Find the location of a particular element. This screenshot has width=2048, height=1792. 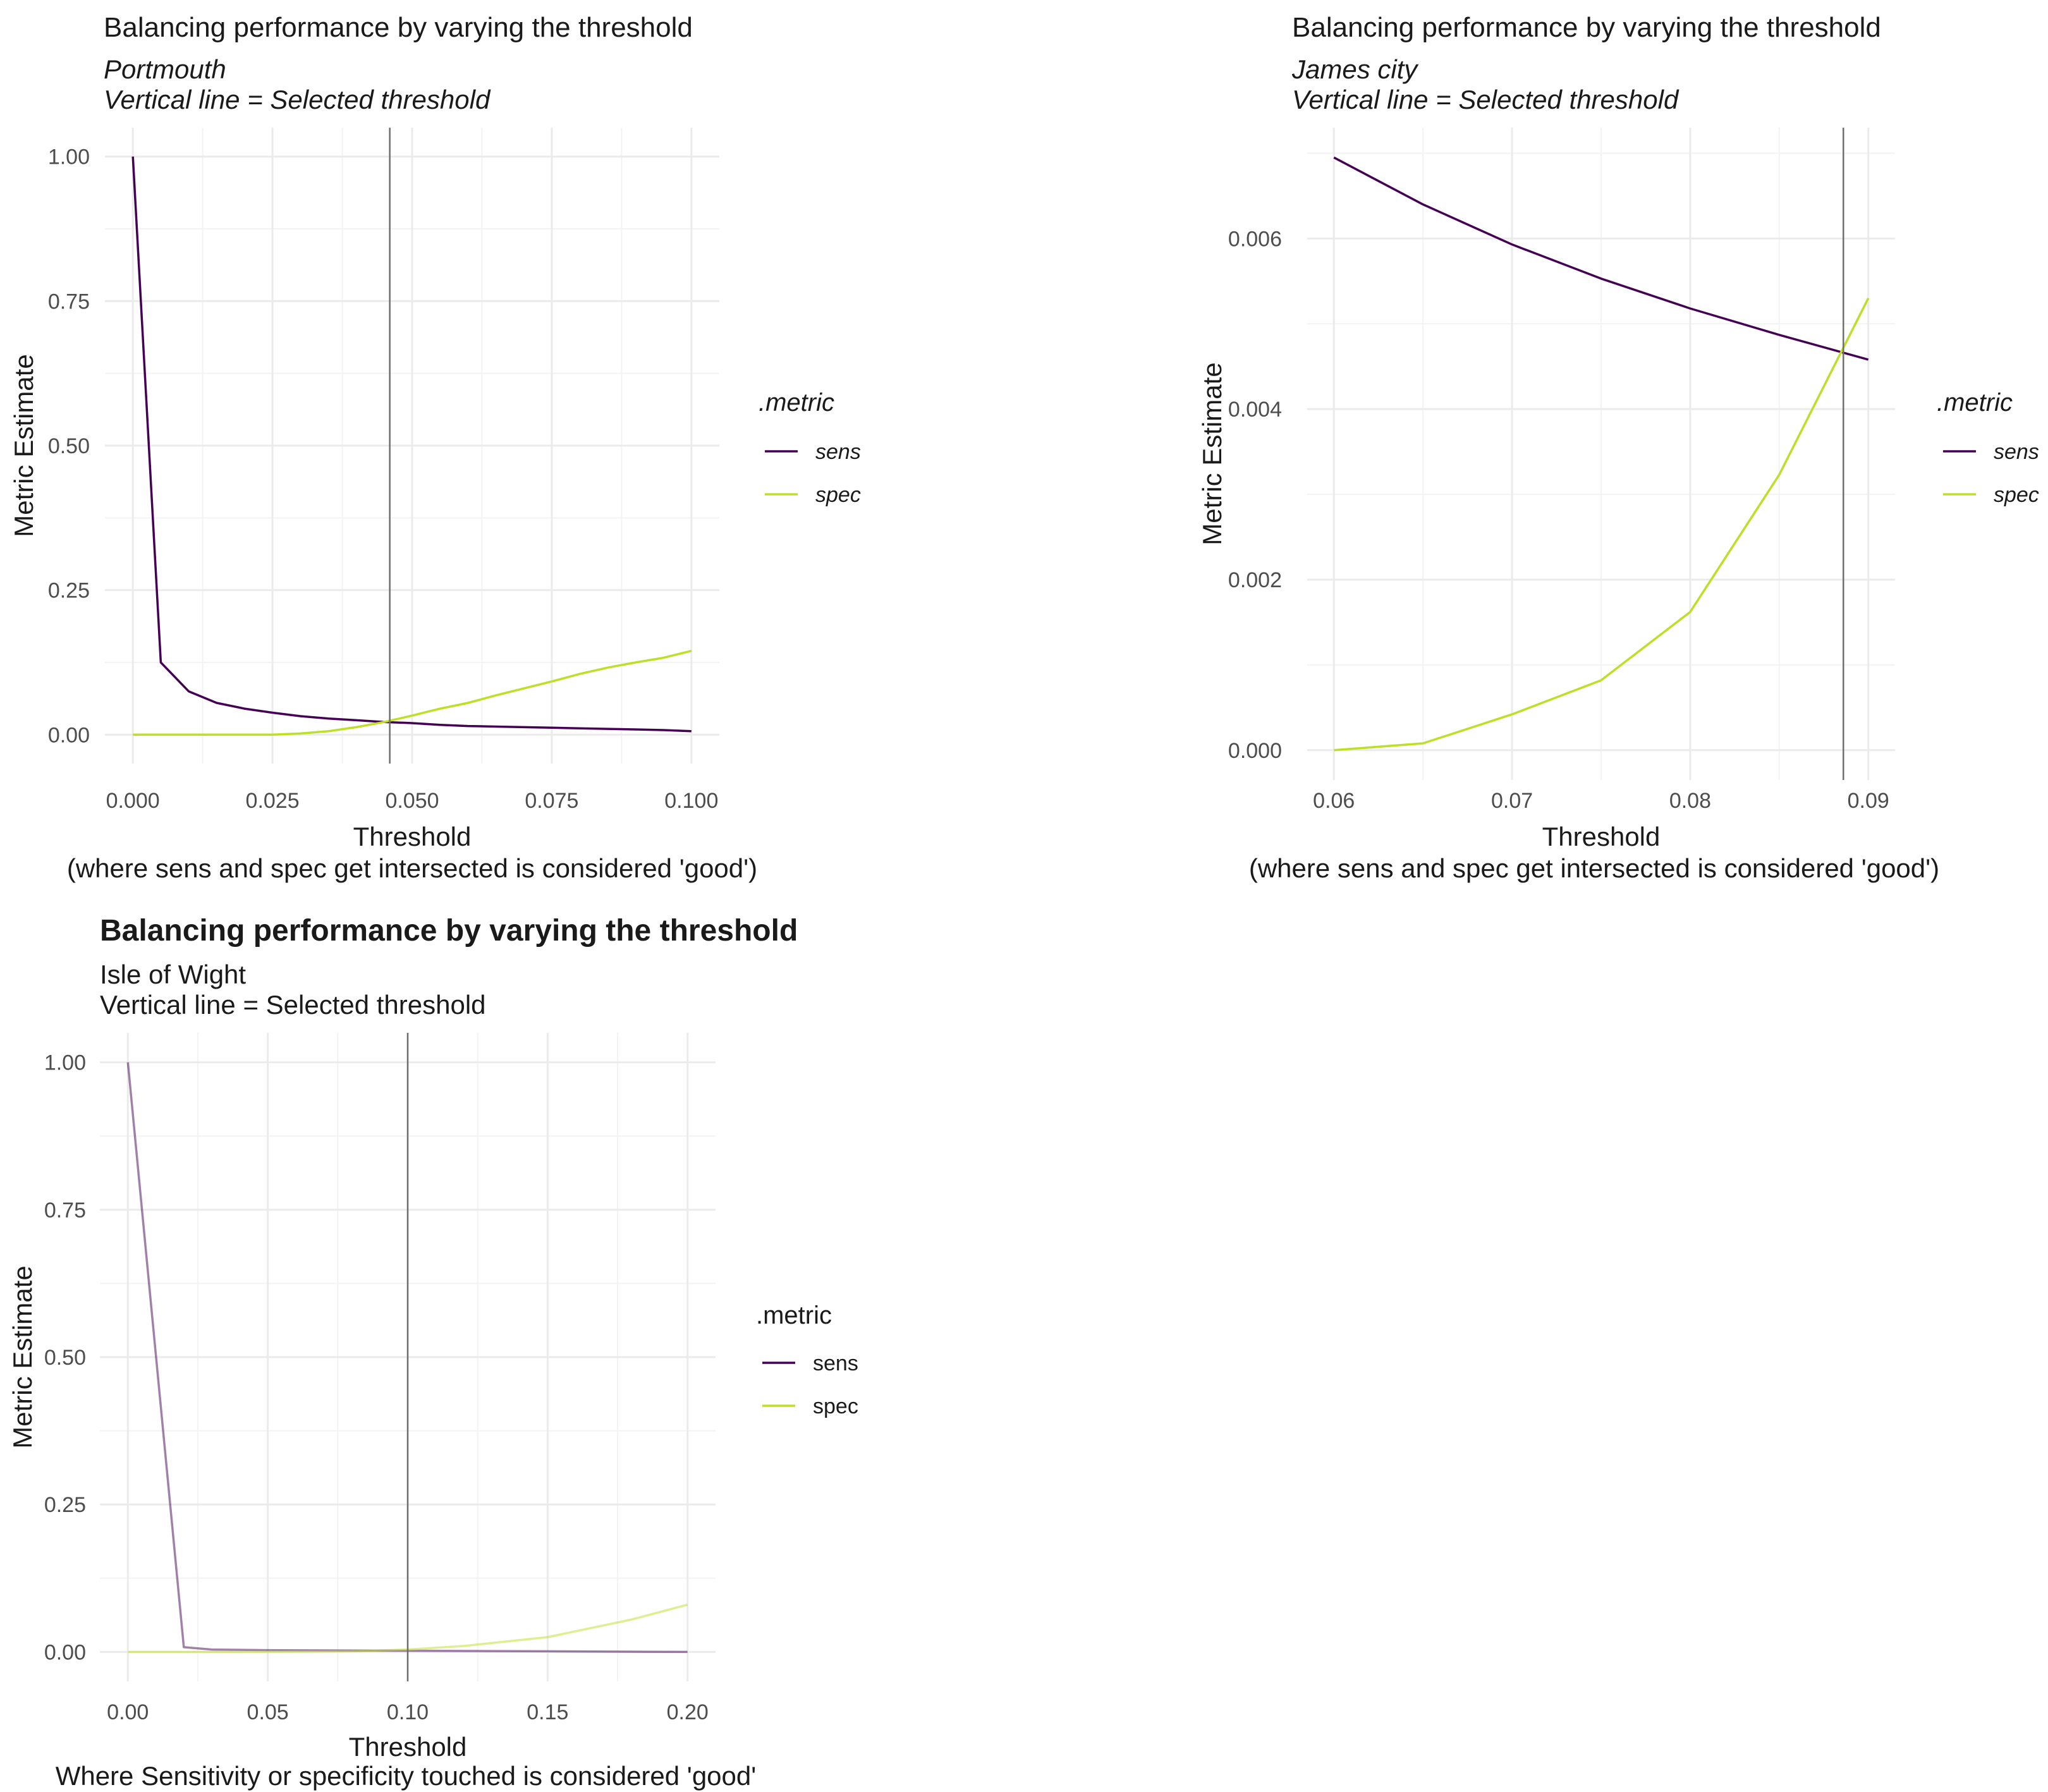

chart-subtitle-region: Portmouth is located at coordinates (165, 69).